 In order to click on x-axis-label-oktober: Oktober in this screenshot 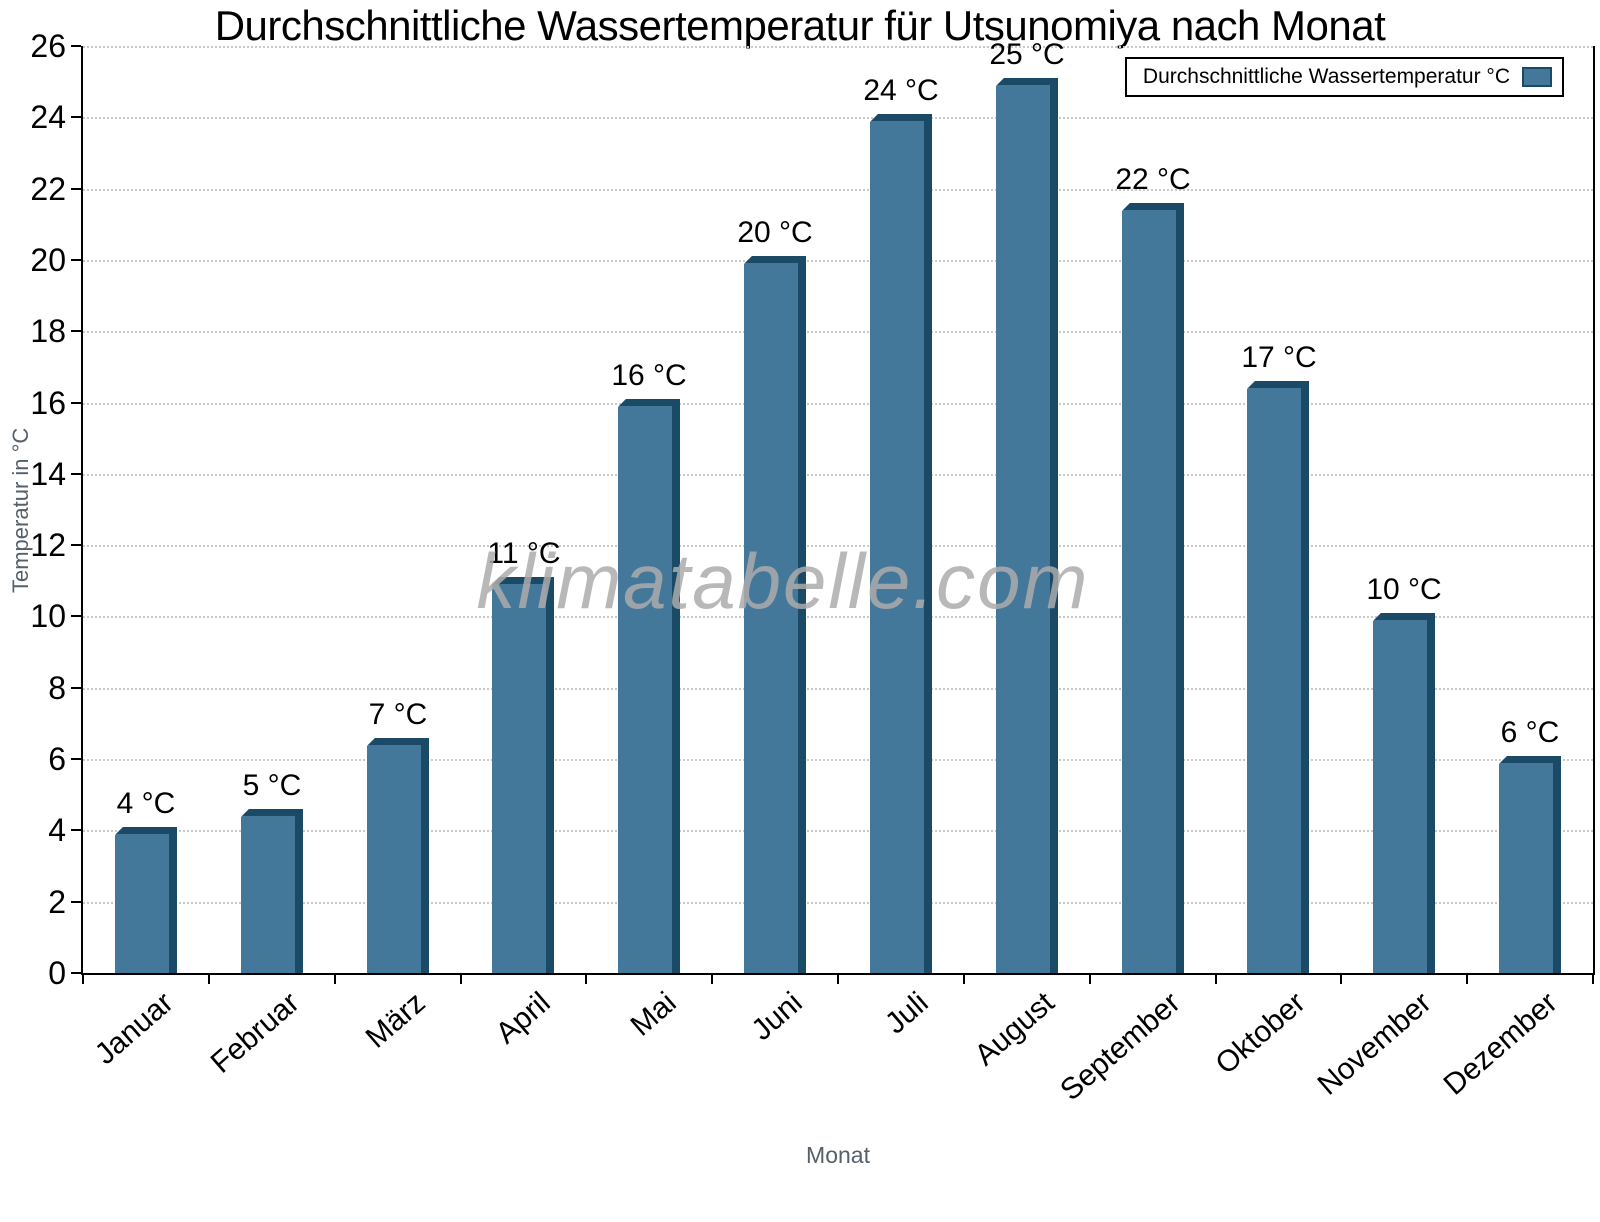, I will do `click(1260, 1033)`.